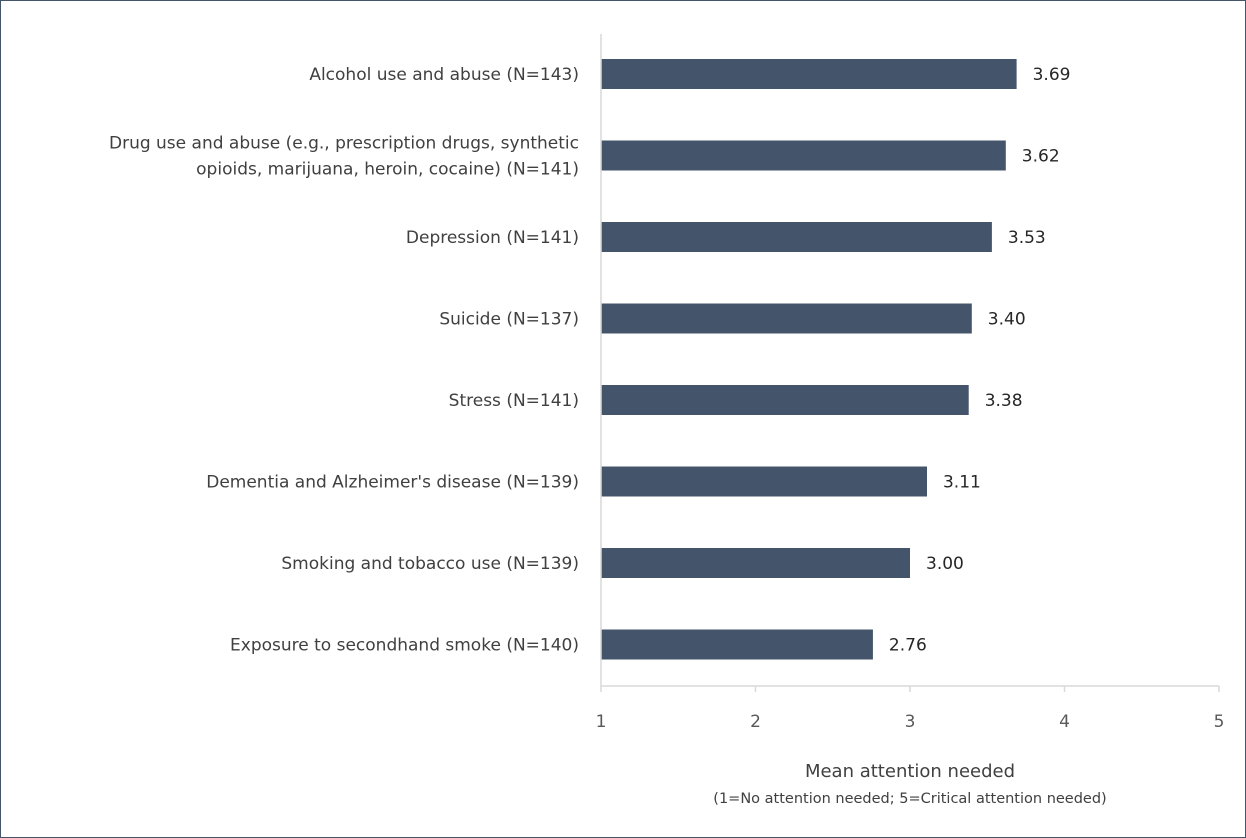 The image size is (1246, 838). I want to click on category-label: Stress (N=141), so click(514, 401).